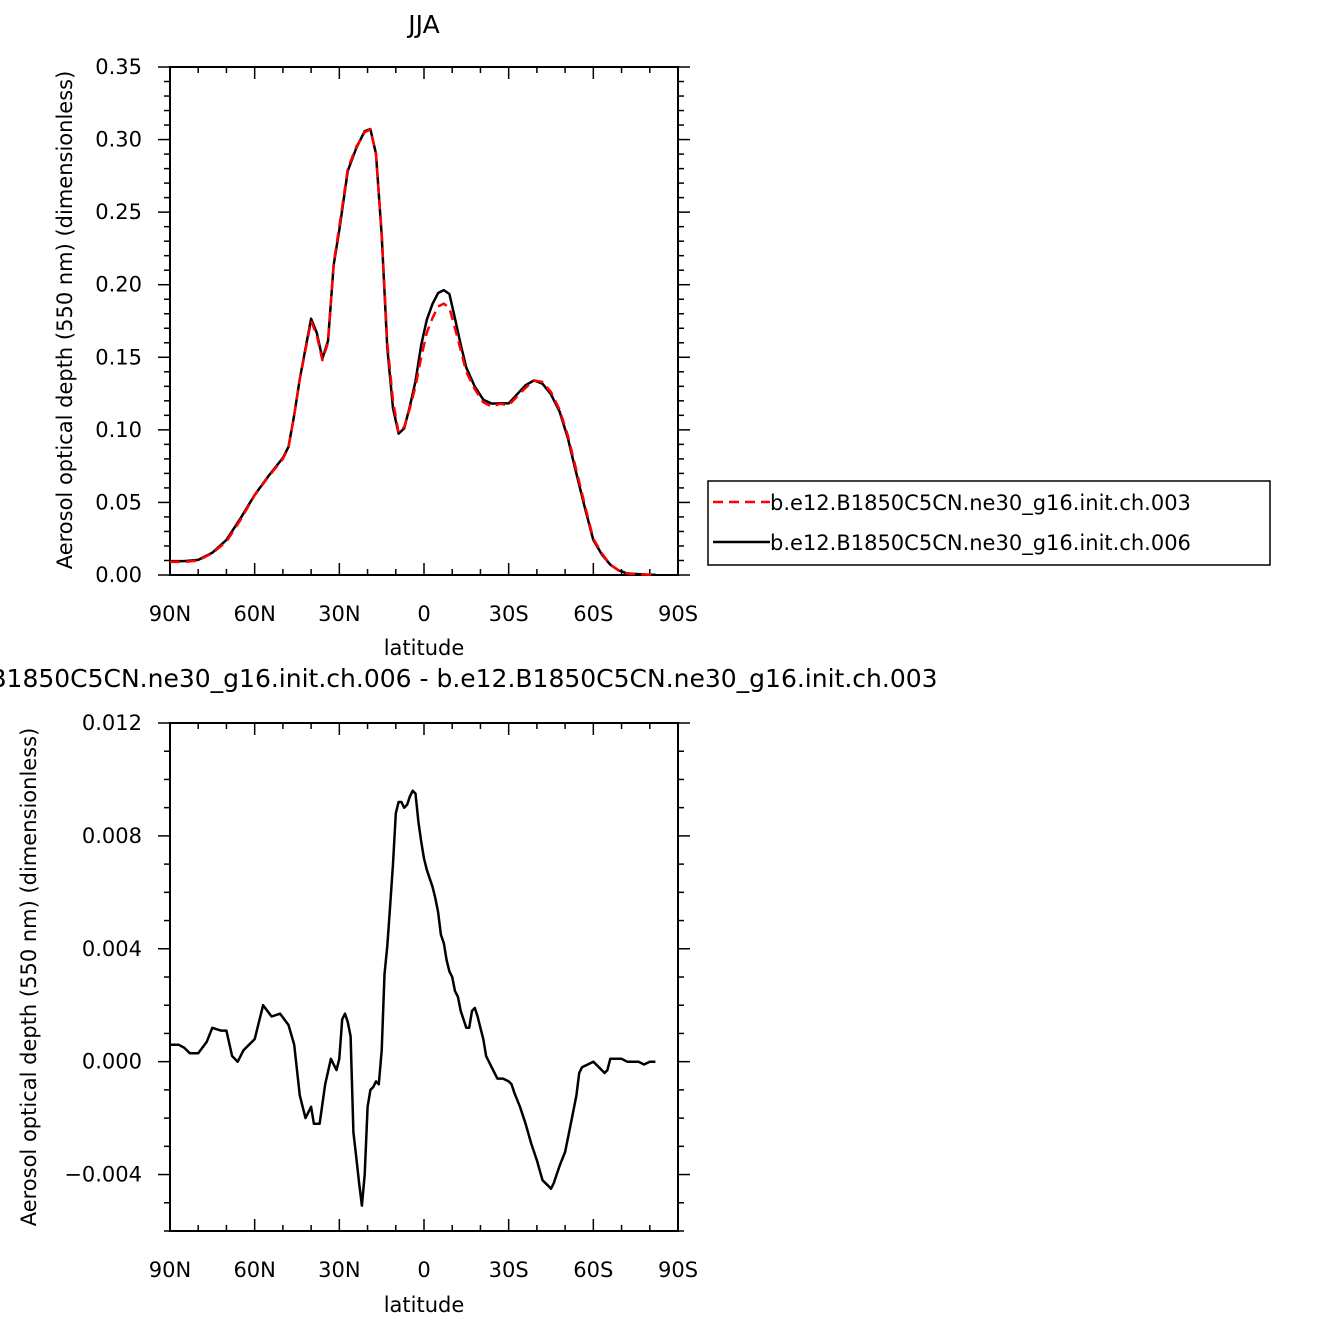 This screenshot has width=1322, height=1325. What do you see at coordinates (112, 949) in the screenshot?
I see `y-tick-label: 0.004` at bounding box center [112, 949].